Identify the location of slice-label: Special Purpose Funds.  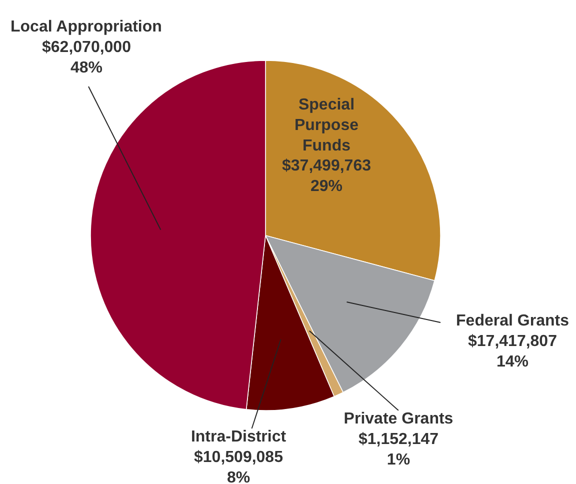
(326, 125).